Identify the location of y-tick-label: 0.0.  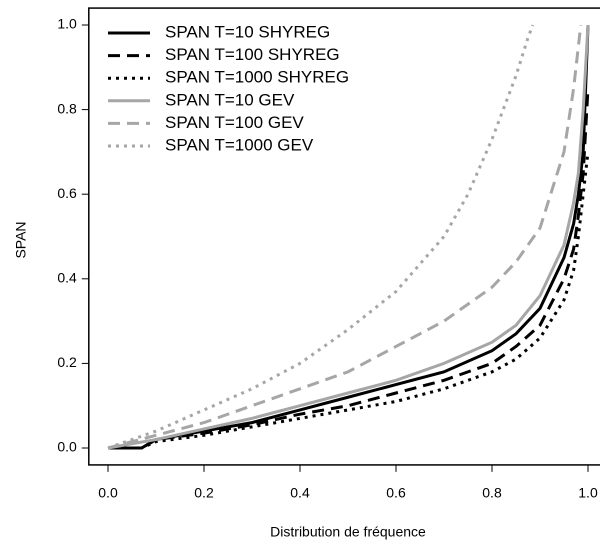
(67, 447).